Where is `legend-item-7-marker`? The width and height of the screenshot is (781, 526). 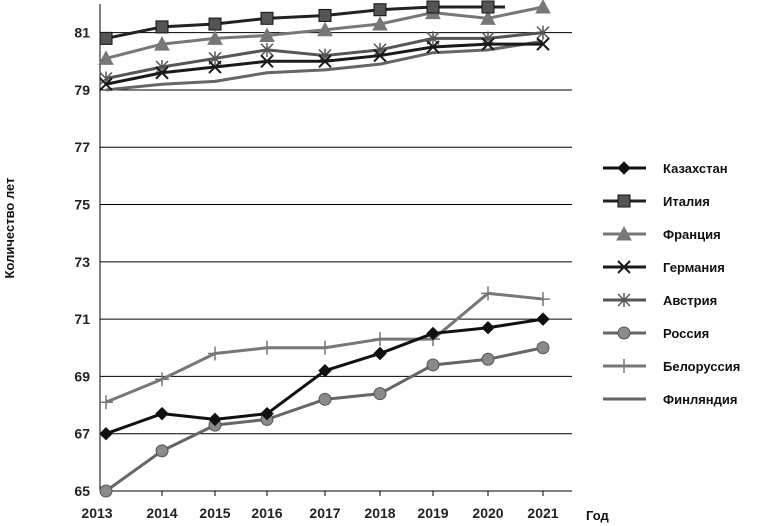
legend-item-7-marker is located at coordinates (624, 366).